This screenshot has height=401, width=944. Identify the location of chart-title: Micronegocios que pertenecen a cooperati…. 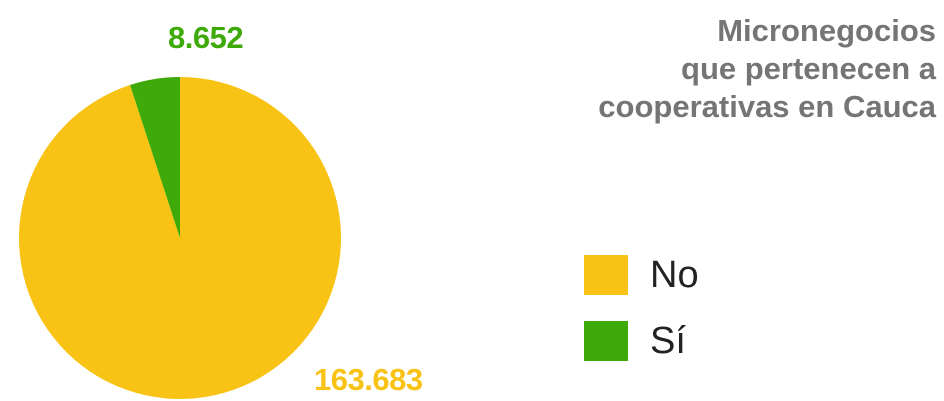
(767, 68).